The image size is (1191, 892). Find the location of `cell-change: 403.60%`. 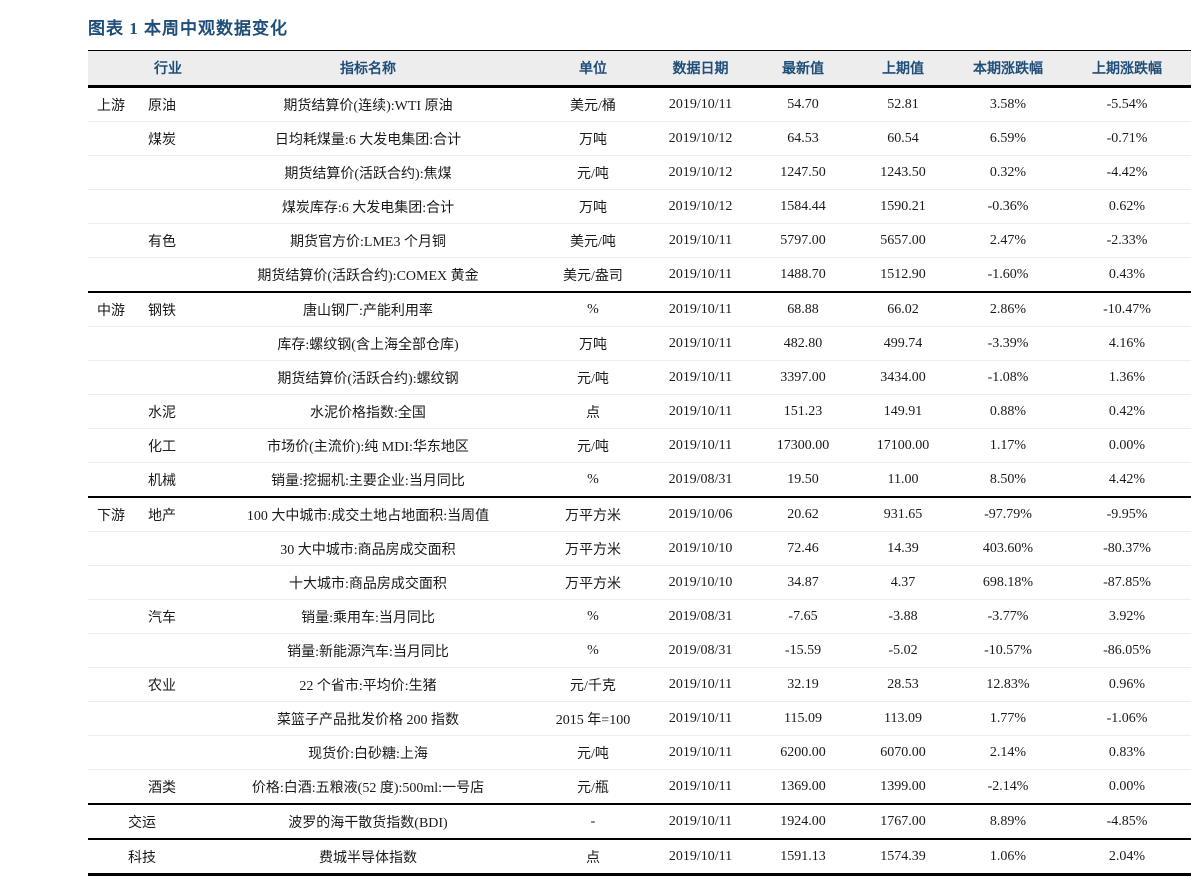

cell-change: 403.60% is located at coordinates (1008, 548).